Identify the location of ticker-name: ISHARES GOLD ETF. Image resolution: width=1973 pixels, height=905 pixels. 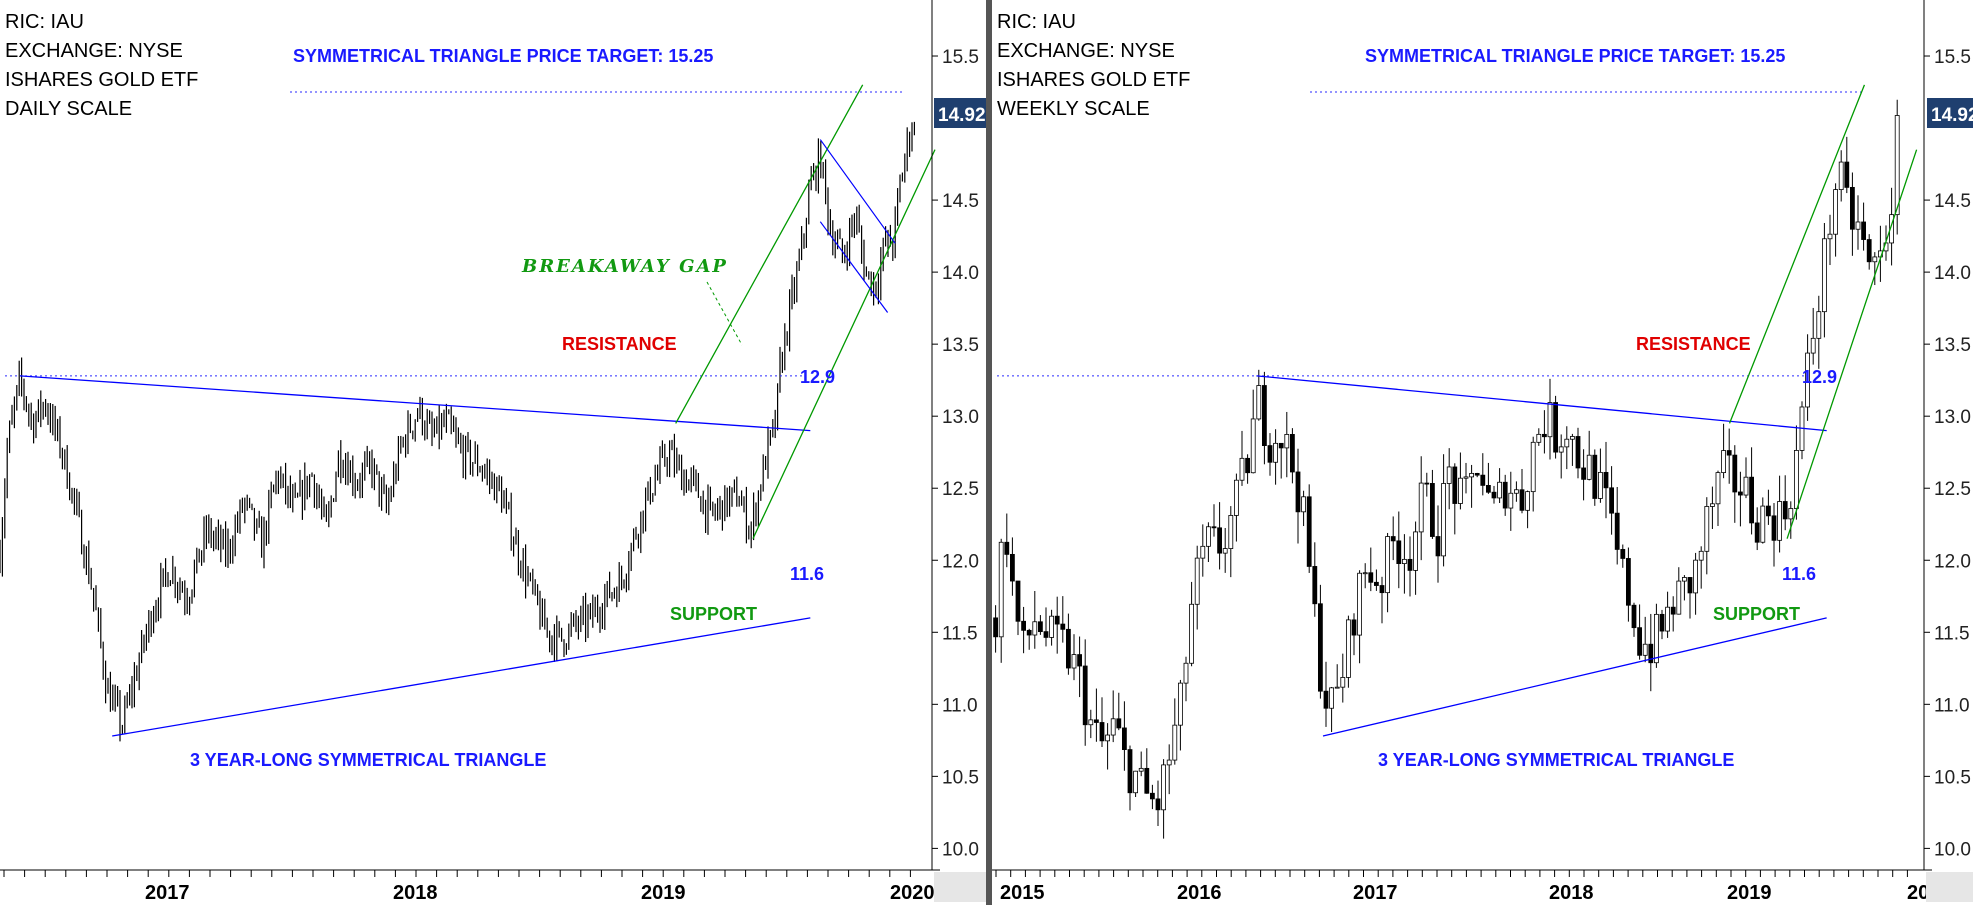
(1093, 80).